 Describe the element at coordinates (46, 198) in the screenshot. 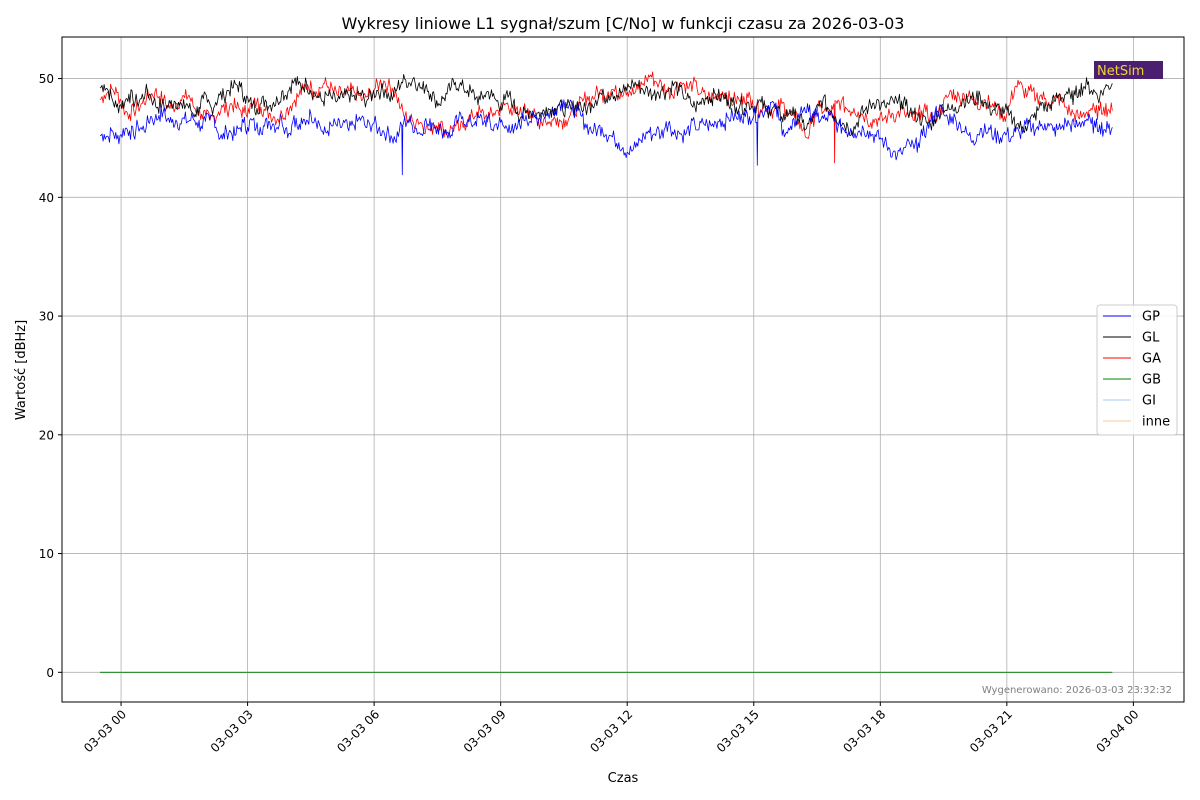

I see `y-tick-label: 40` at that location.